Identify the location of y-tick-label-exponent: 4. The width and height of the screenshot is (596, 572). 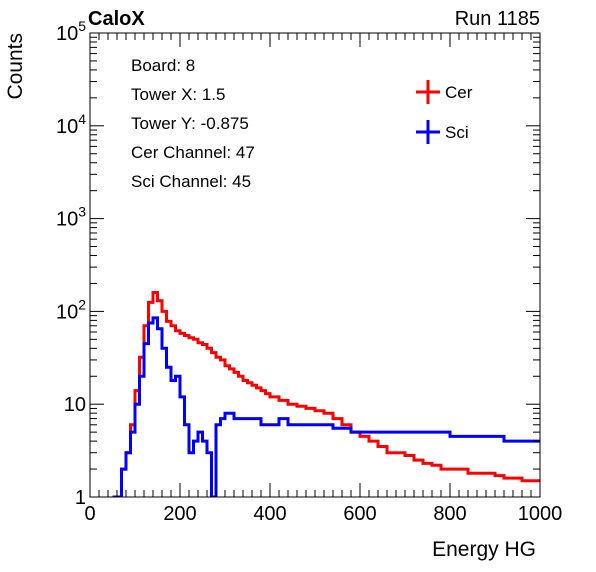
(82, 119).